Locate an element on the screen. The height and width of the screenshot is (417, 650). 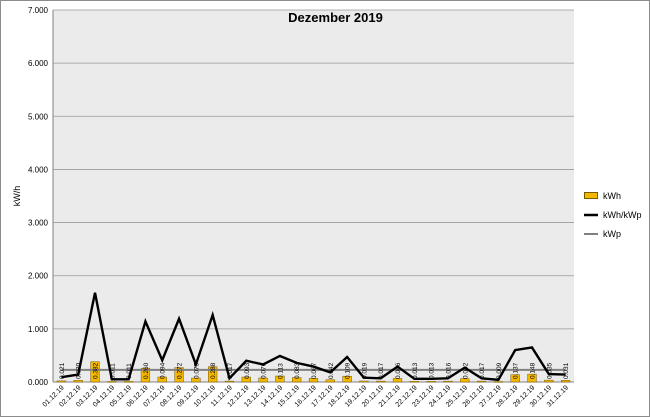
bar-data-label: 0.009 is located at coordinates (499, 370).